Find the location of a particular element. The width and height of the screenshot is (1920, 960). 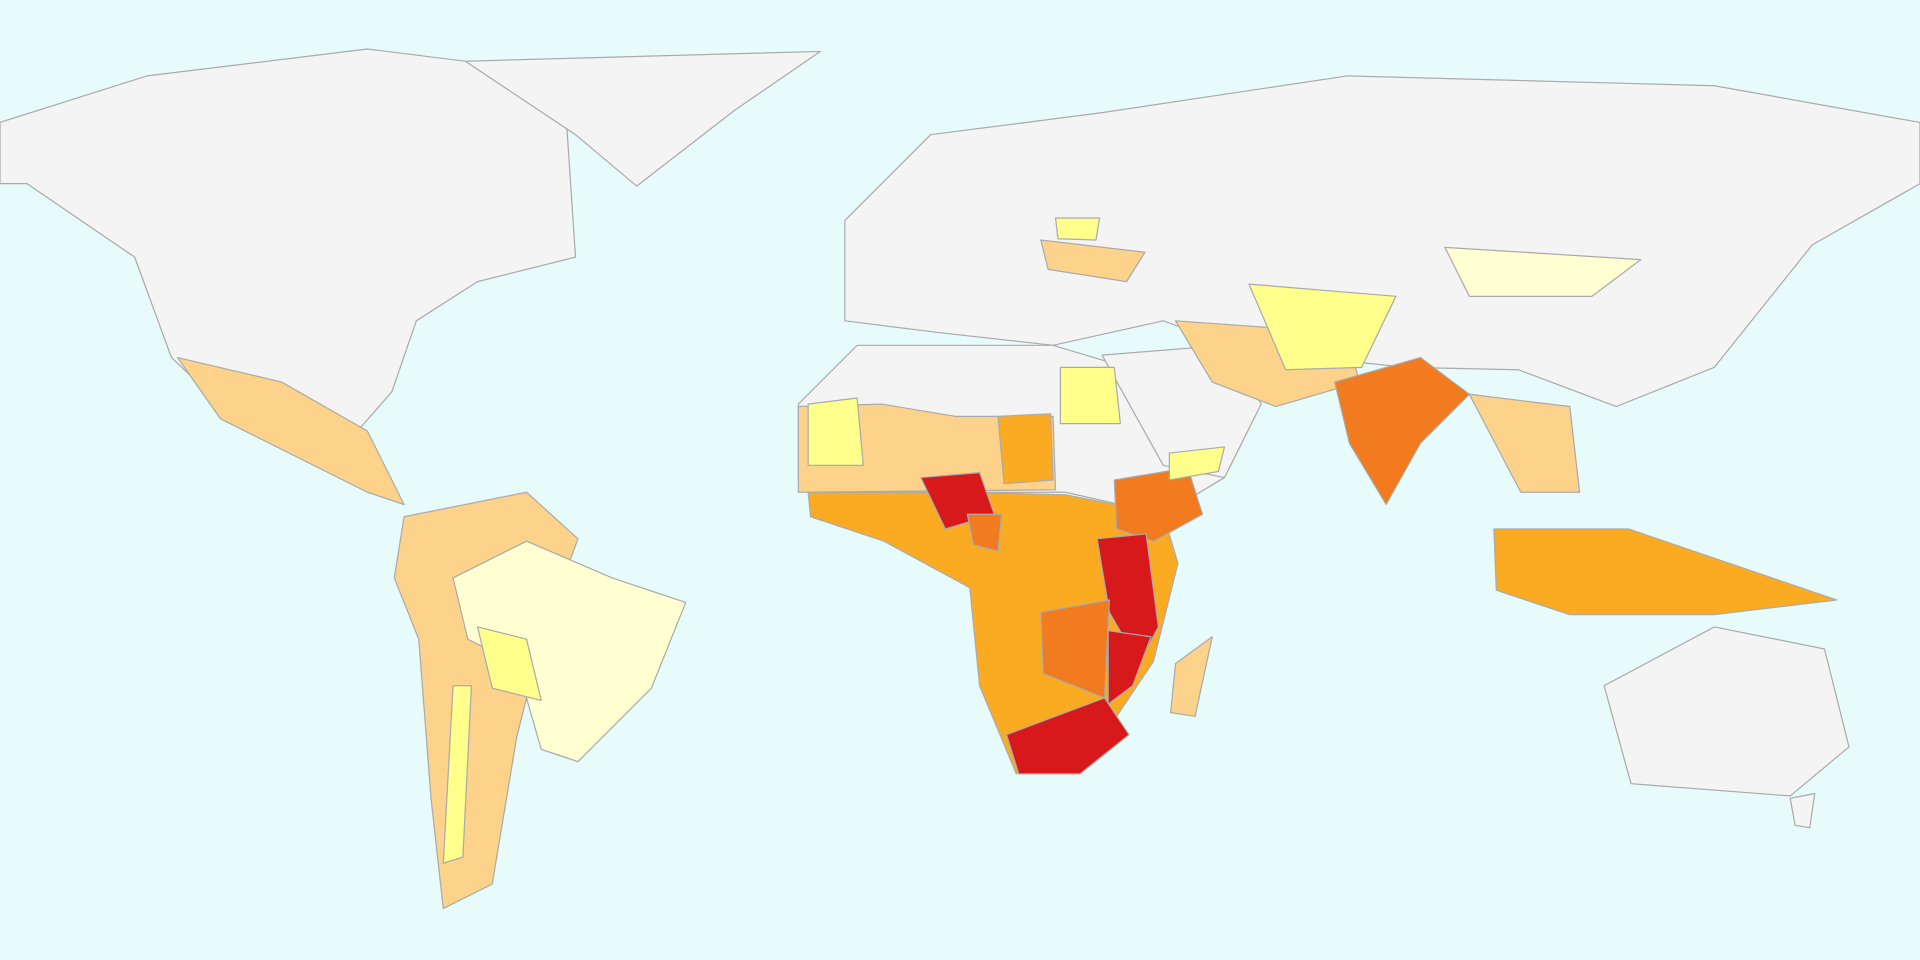

sahel is located at coordinates (927, 448).